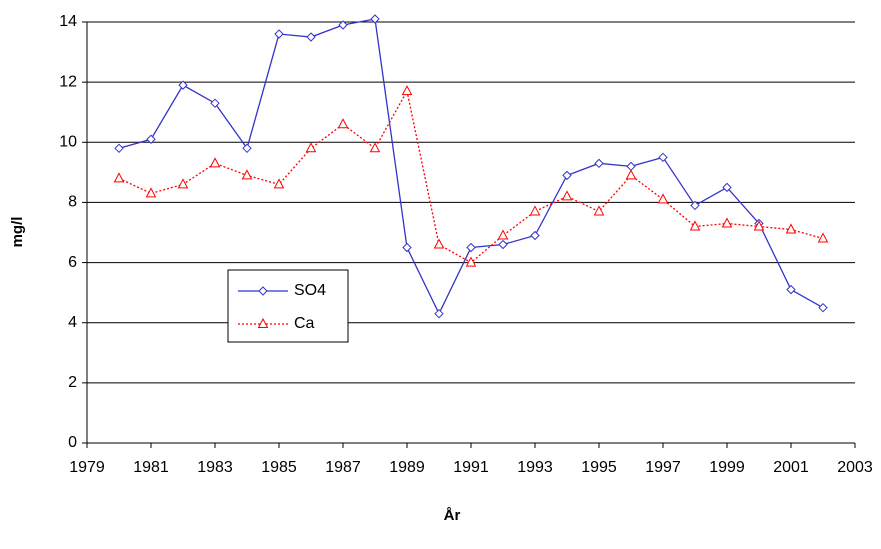 The height and width of the screenshot is (549, 881). I want to click on x-tick-label: 1979, so click(87, 467).